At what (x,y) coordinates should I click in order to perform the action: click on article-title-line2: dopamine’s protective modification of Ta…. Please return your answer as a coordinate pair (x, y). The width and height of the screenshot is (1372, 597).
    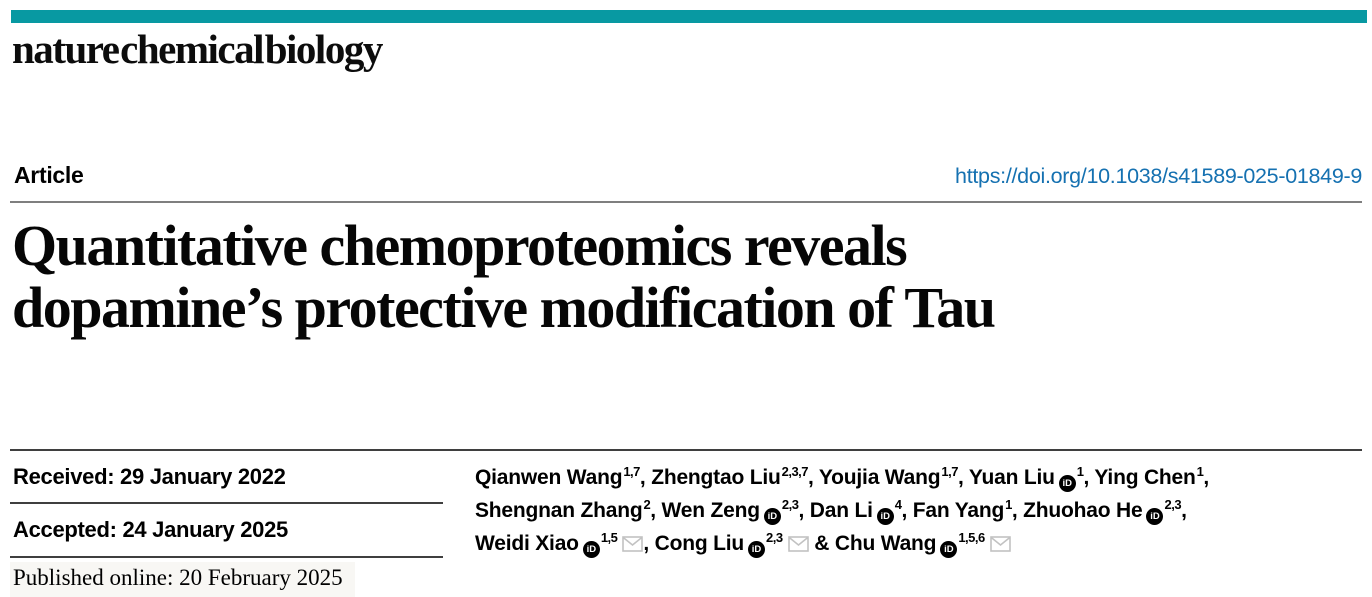
    Looking at the image, I should click on (504, 307).